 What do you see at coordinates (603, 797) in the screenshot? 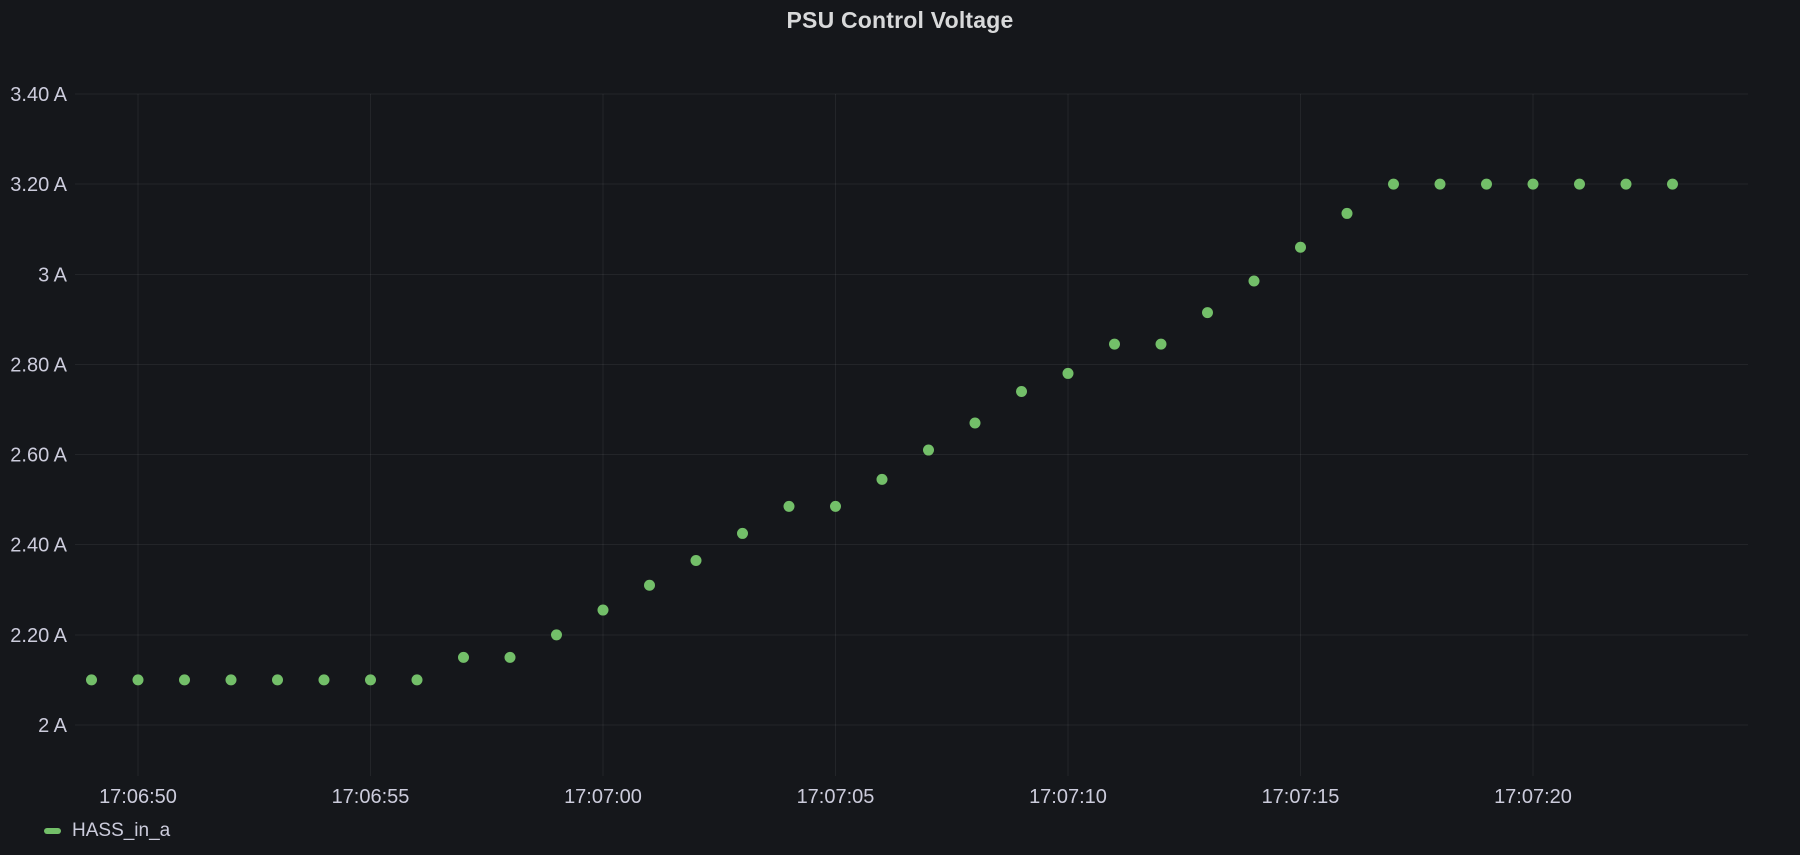
I see `x-axis-tick-label: 17:07:00` at bounding box center [603, 797].